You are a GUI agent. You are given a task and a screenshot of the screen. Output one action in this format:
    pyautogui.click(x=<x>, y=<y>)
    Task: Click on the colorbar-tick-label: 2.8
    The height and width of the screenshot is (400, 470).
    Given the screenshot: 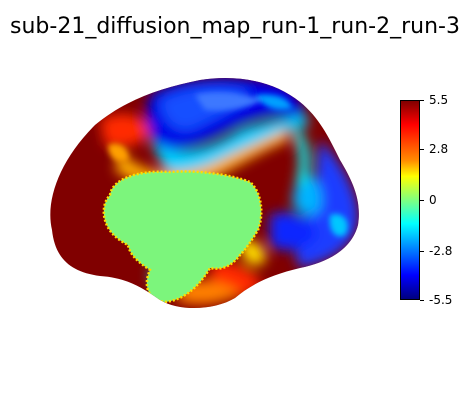 What is the action you would take?
    pyautogui.click(x=439, y=149)
    